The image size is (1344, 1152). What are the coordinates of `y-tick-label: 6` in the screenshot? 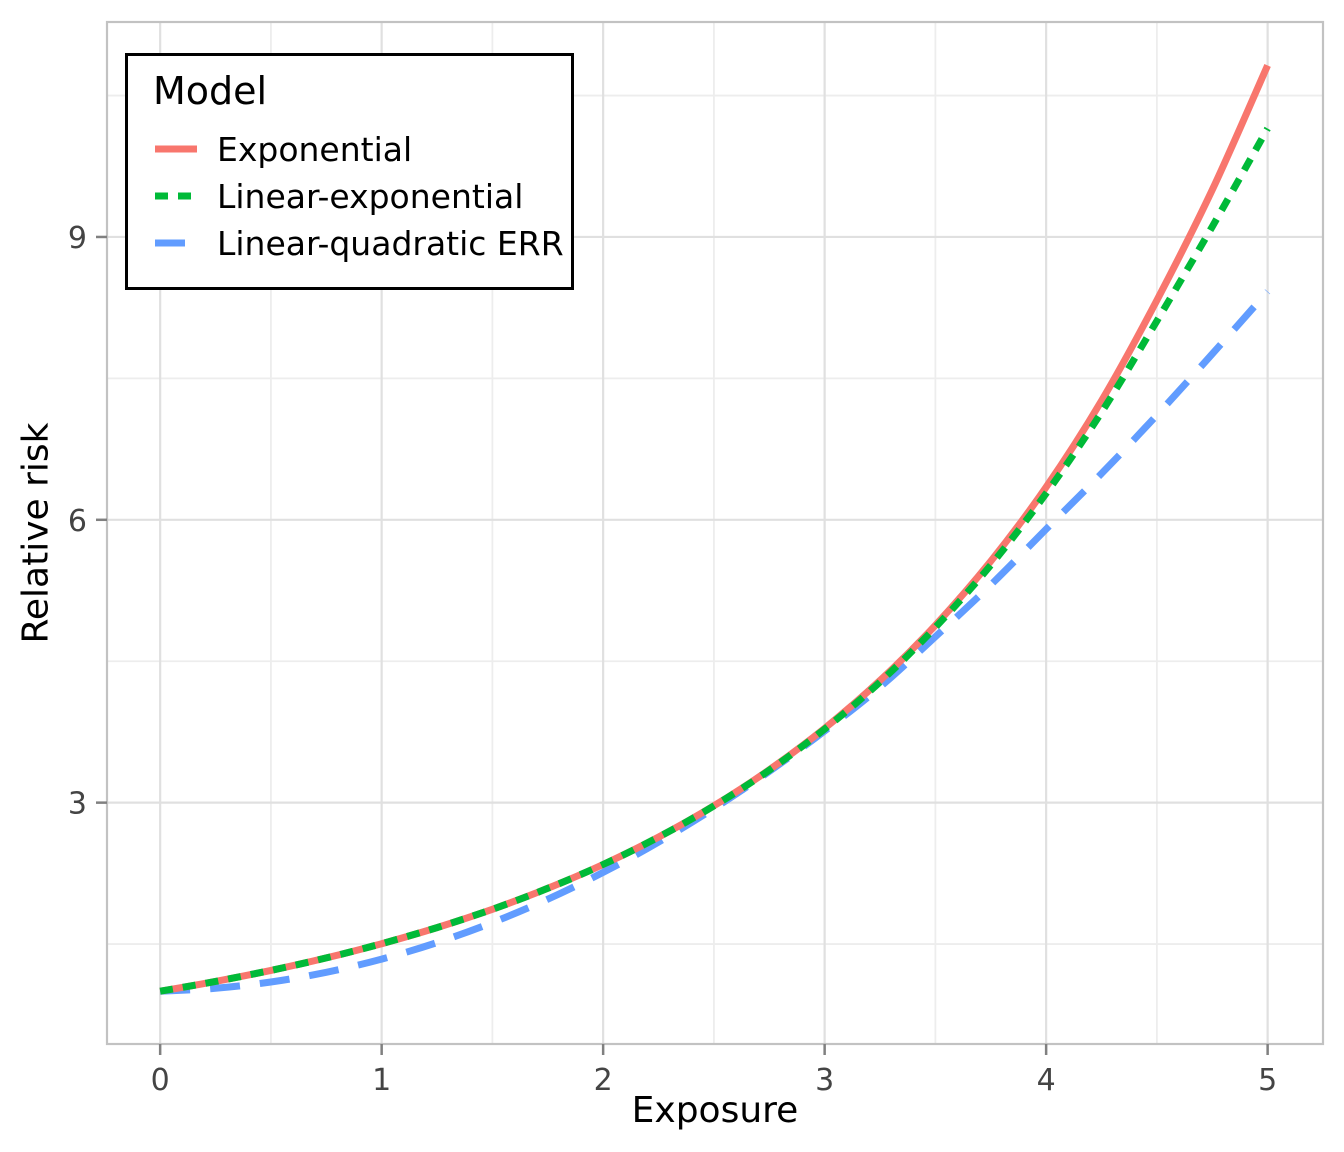 It's located at (77, 521).